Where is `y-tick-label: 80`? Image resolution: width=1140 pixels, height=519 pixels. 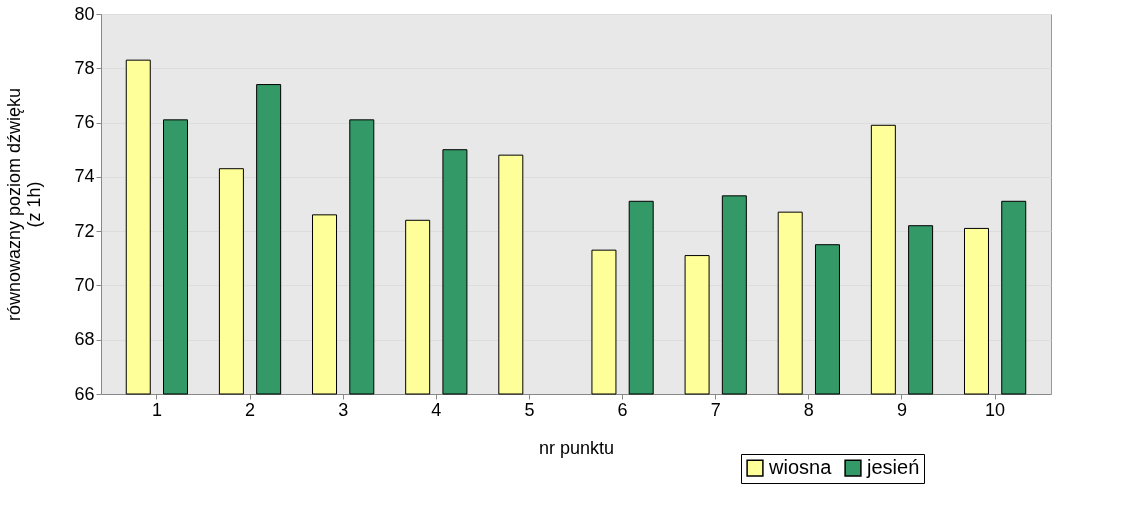
y-tick-label: 80 is located at coordinates (84, 13).